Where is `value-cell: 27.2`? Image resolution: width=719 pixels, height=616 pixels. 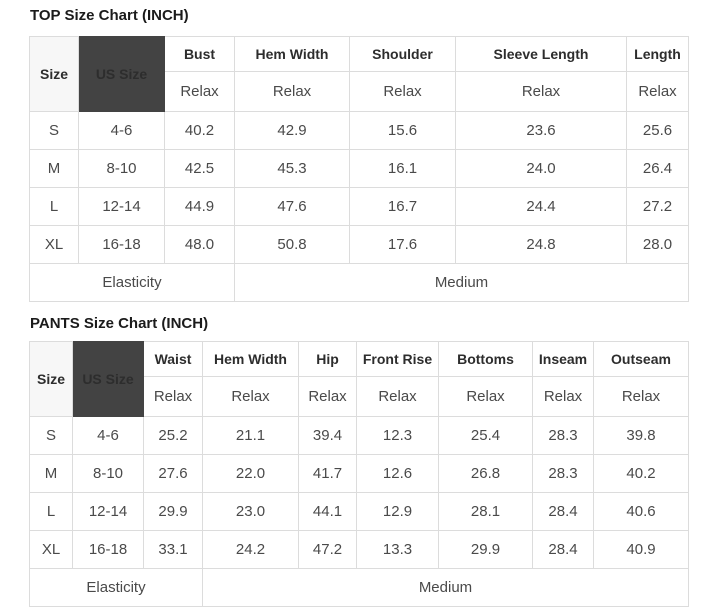
value-cell: 27.2 is located at coordinates (657, 206).